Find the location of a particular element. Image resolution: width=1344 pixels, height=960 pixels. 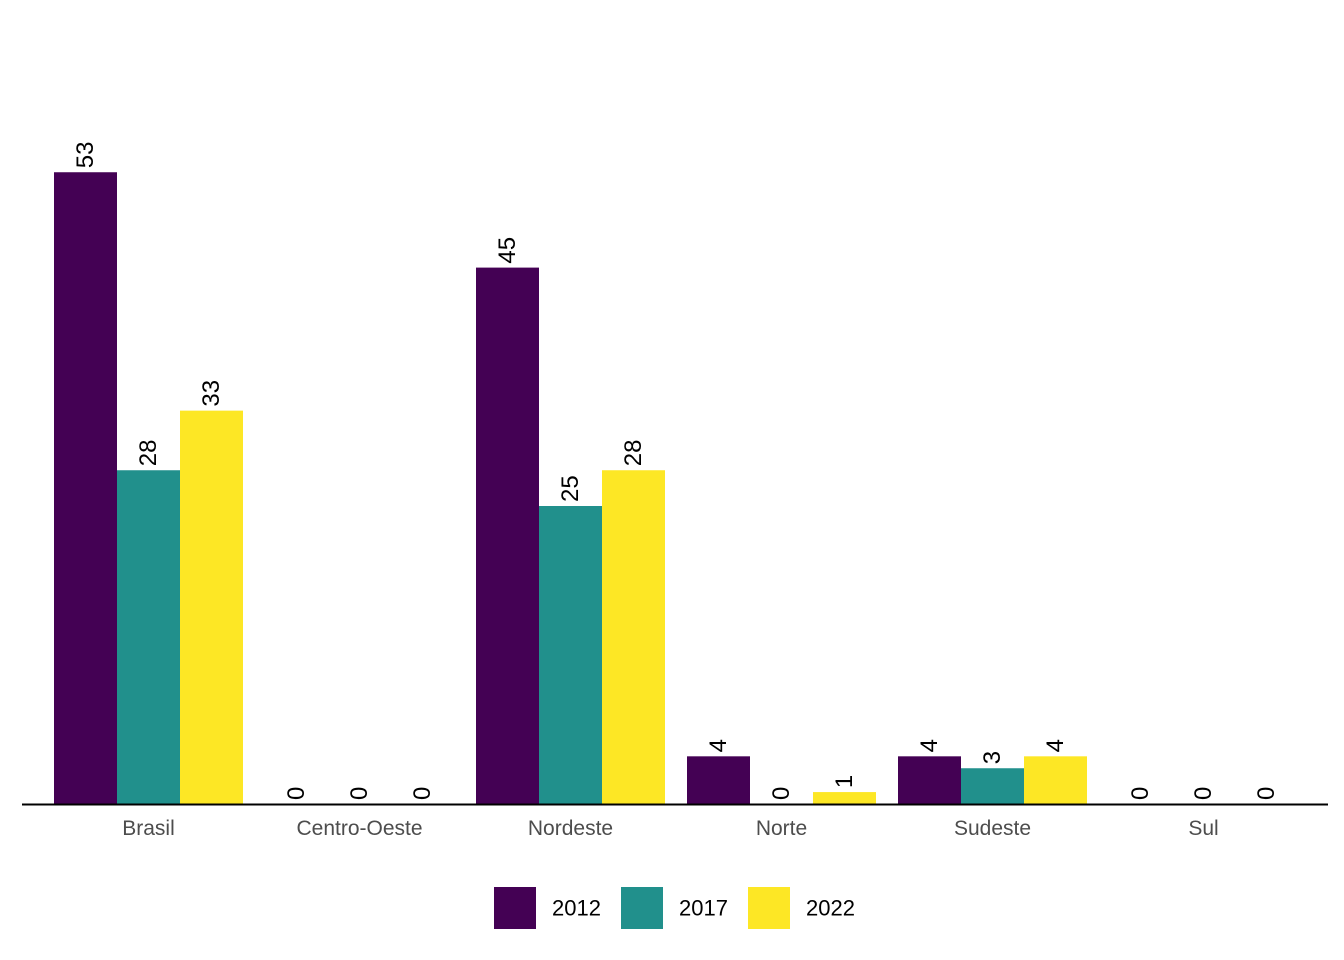

bar-brasil-2012 is located at coordinates (85, 488).